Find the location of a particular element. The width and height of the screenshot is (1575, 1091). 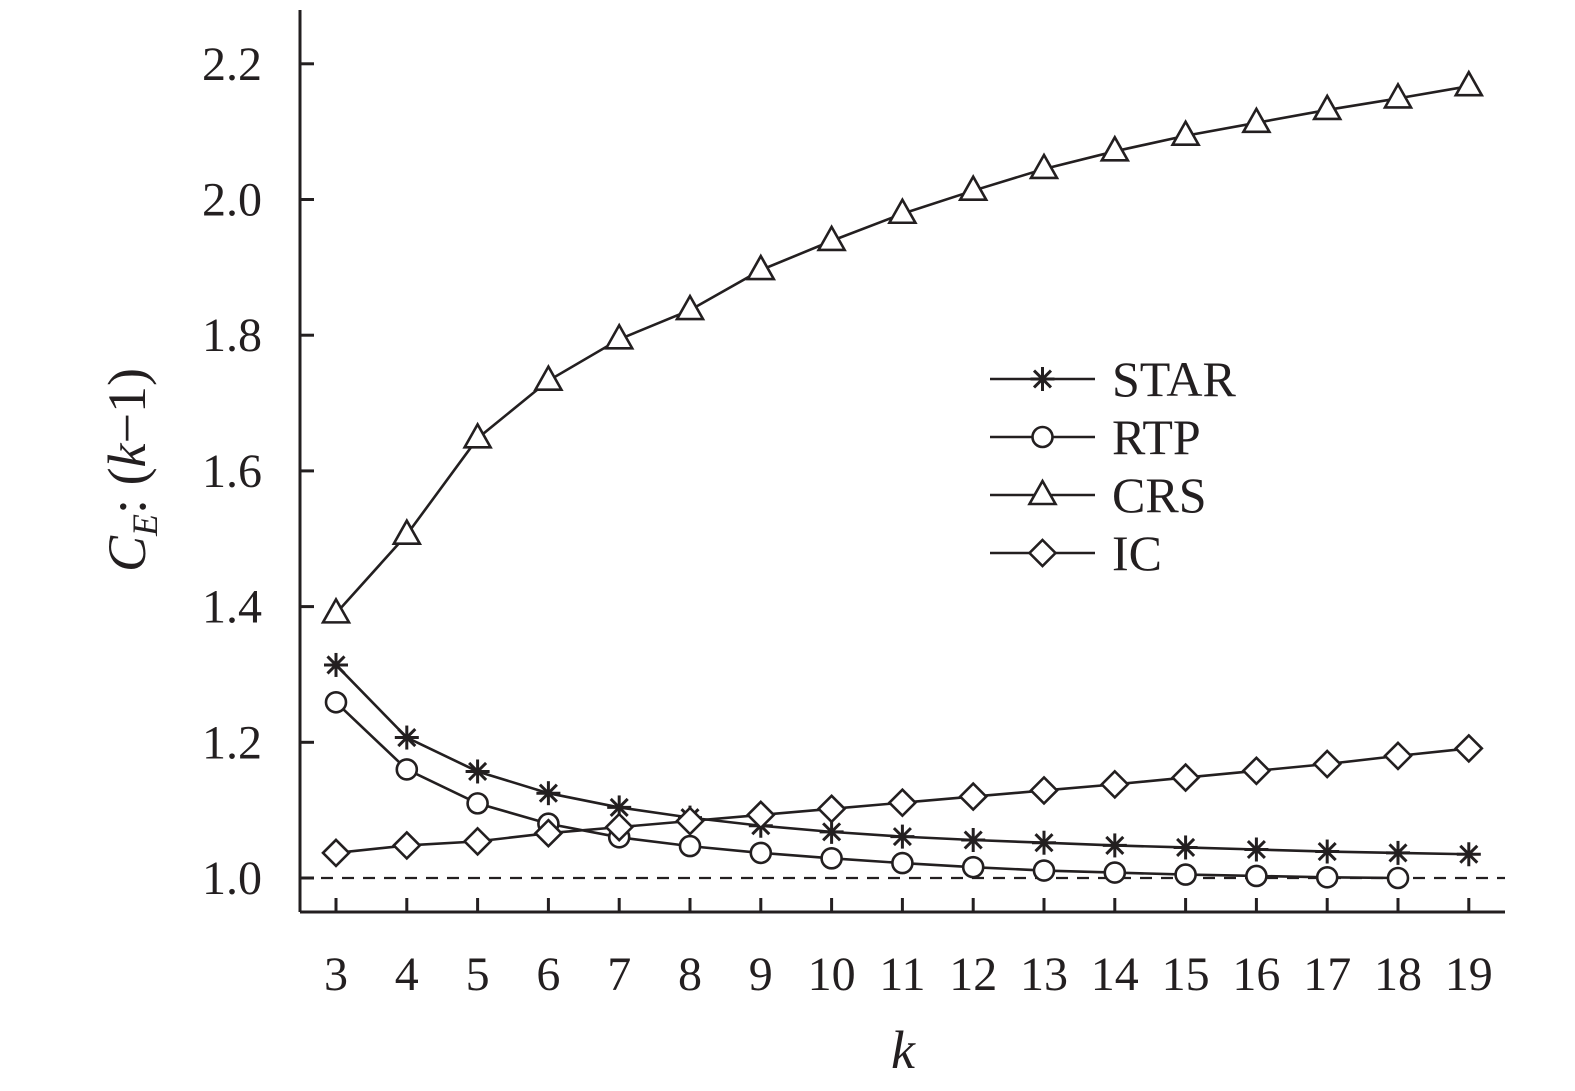

x-tick-label: 16 is located at coordinates (1256, 974).